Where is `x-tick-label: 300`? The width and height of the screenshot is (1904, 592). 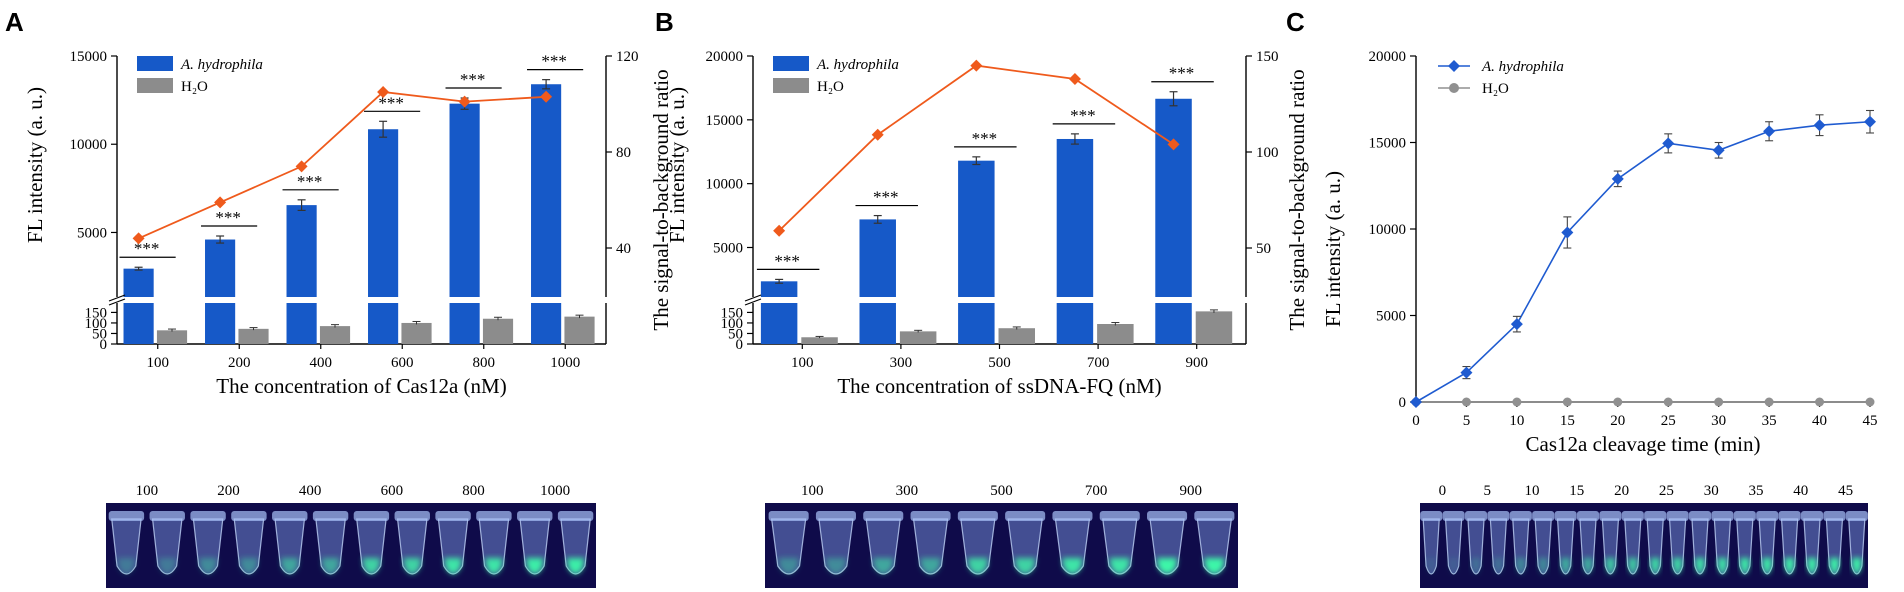 x-tick-label: 300 is located at coordinates (901, 363).